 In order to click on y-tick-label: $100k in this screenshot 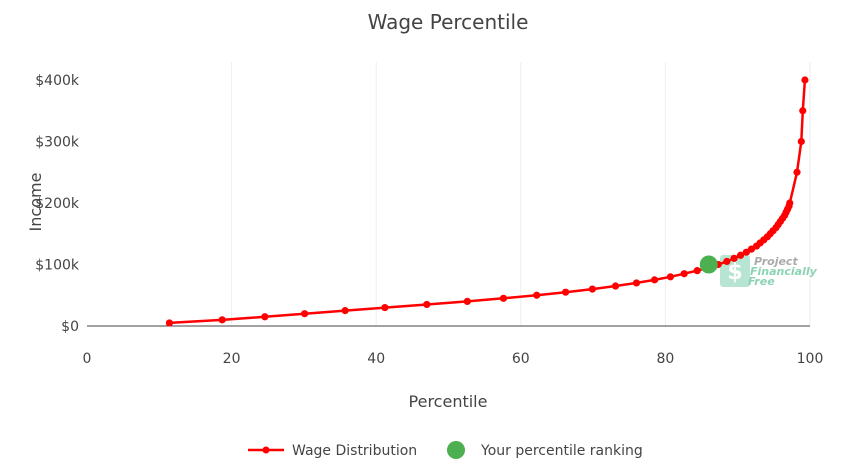, I will do `click(57, 266)`.